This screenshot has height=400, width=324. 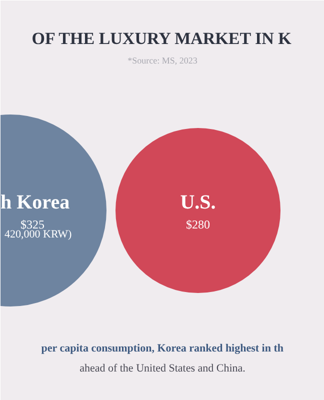 What do you see at coordinates (198, 203) in the screenshot?
I see `category-label: U.S.` at bounding box center [198, 203].